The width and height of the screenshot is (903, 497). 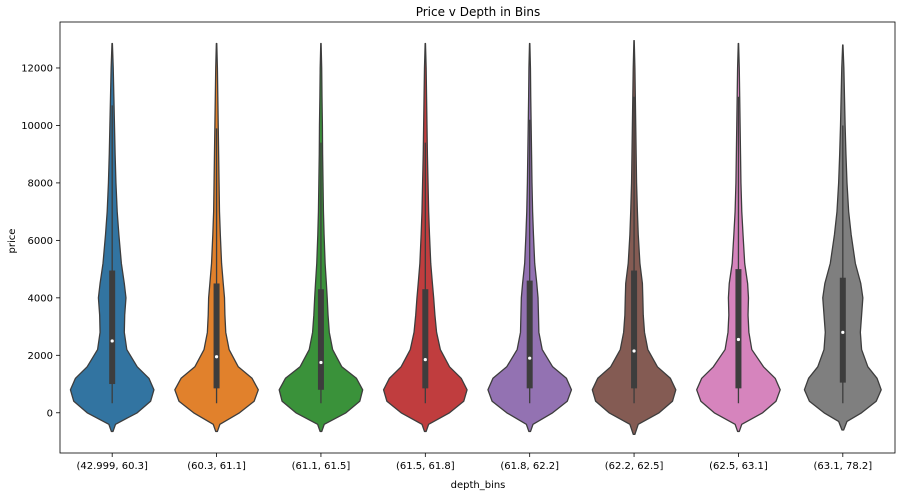 What do you see at coordinates (37, 126) in the screenshot?
I see `y-tick-label: 10000` at bounding box center [37, 126].